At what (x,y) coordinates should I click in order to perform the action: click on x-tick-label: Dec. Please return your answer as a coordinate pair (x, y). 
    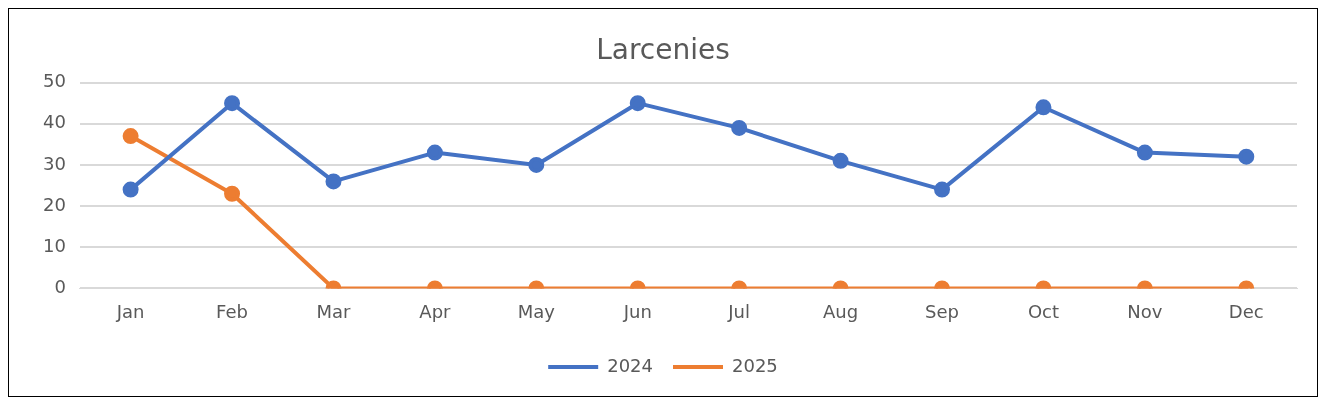
    Looking at the image, I should click on (1246, 311).